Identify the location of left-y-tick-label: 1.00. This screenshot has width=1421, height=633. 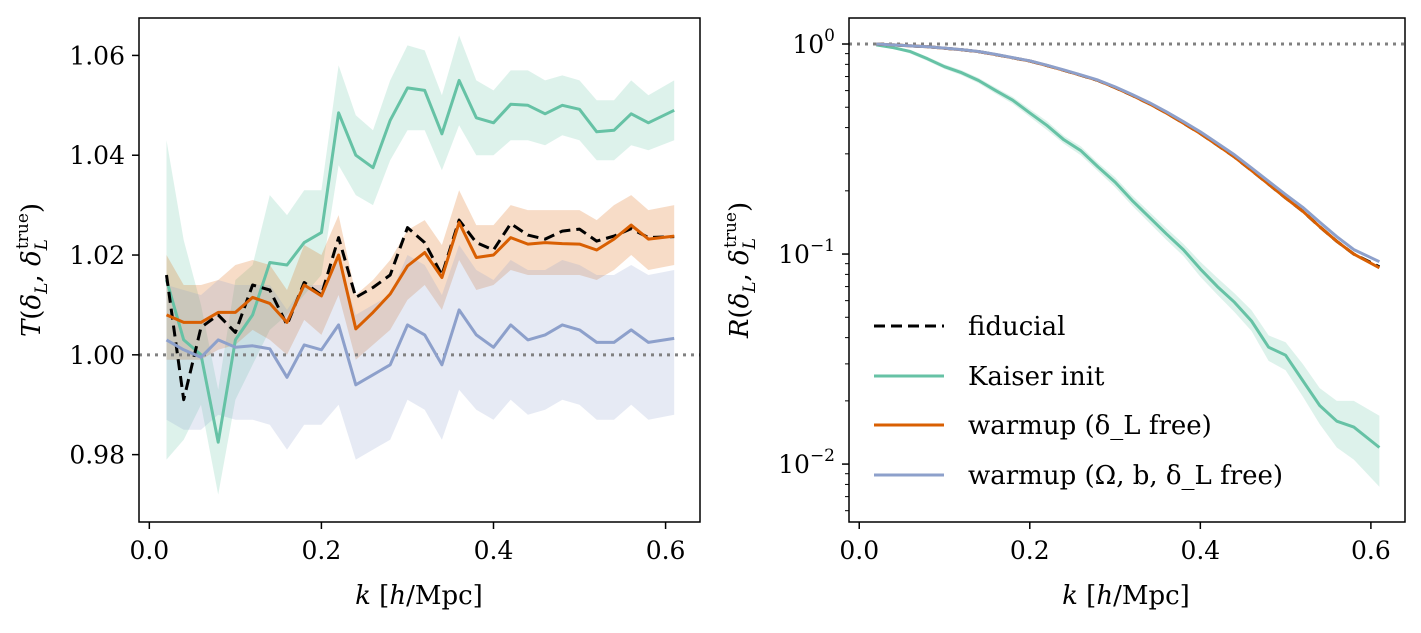
(97, 355).